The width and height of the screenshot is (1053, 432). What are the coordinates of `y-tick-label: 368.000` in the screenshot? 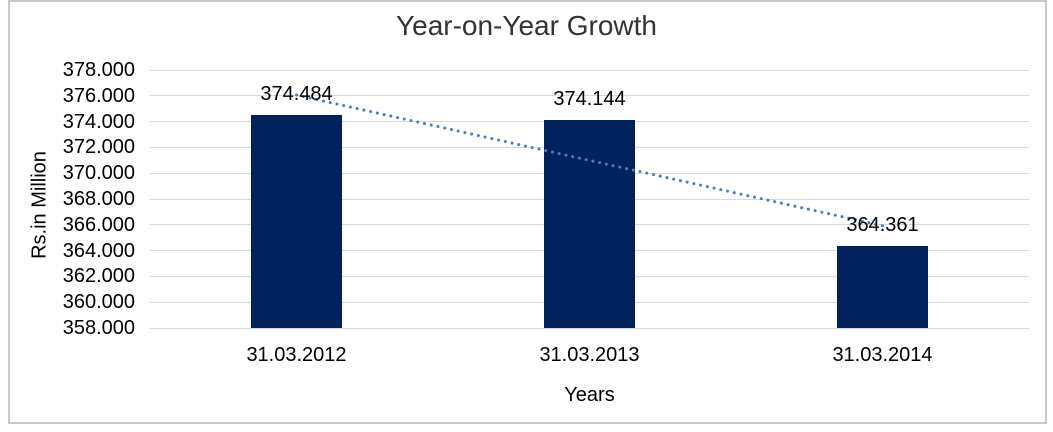 It's located at (98, 199).